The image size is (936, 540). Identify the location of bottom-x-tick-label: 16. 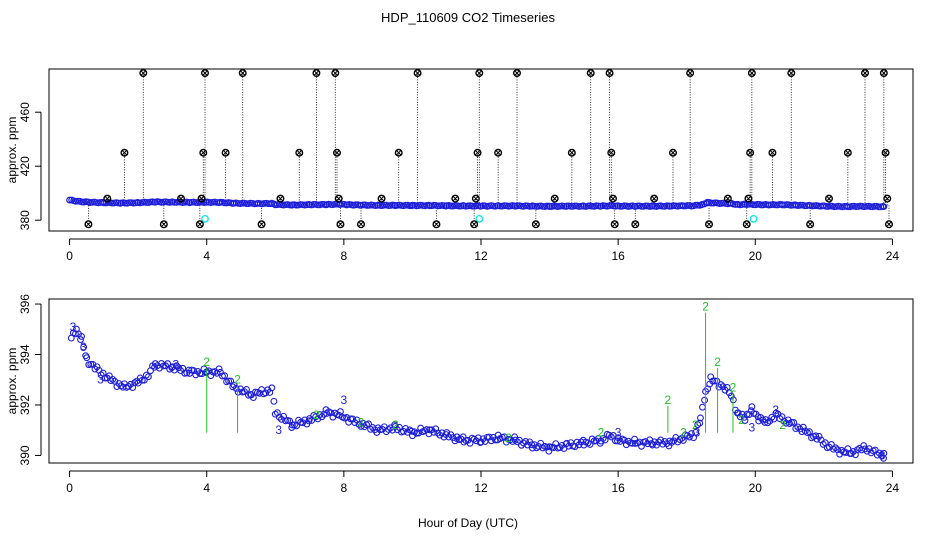
(618, 488).